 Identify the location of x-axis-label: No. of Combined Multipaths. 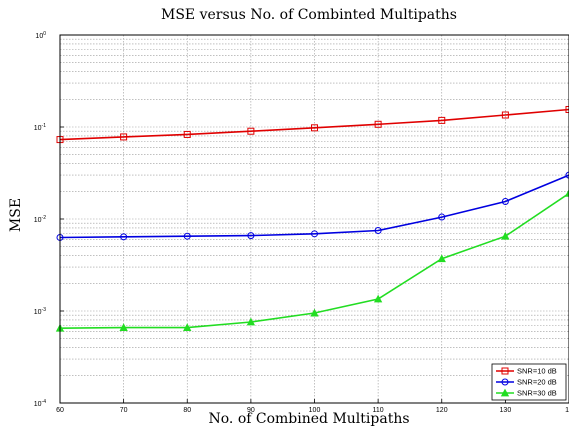
(308, 419).